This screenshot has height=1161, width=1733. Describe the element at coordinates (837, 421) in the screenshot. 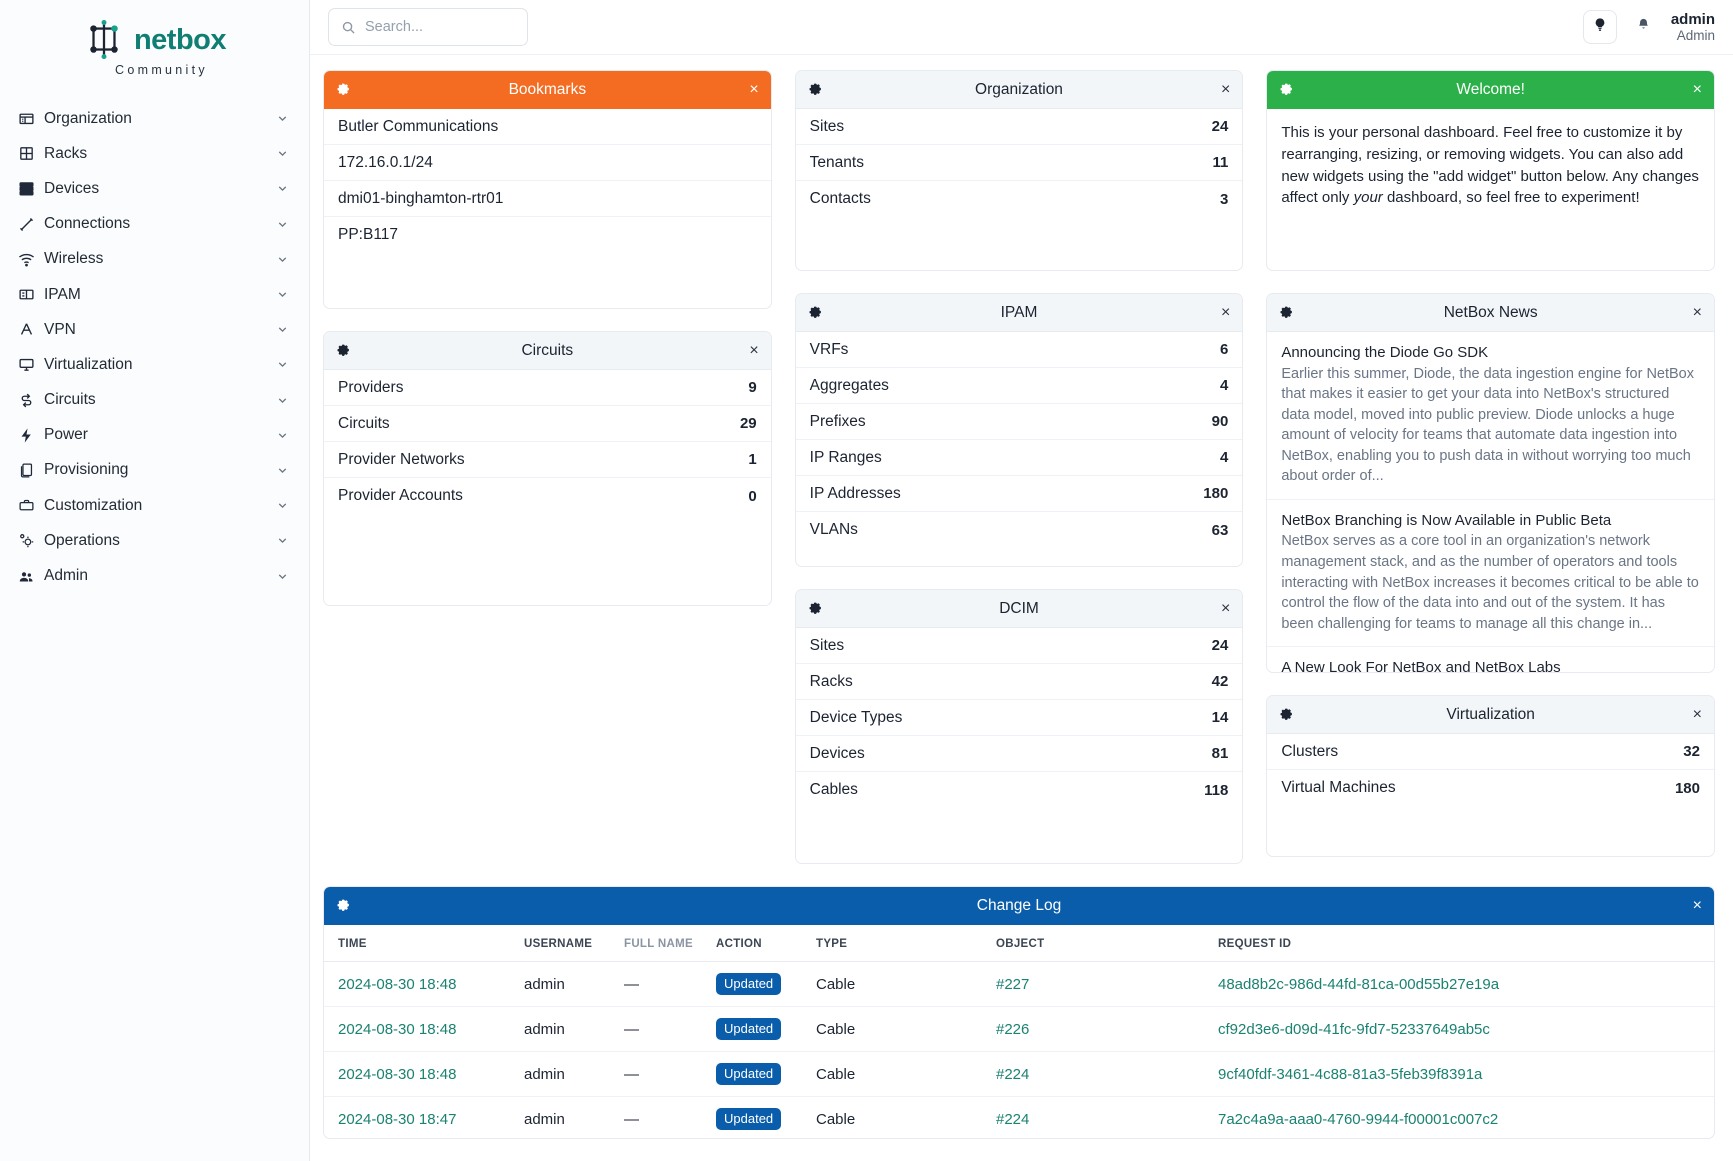

I see `stat-label: Prefixes` at that location.